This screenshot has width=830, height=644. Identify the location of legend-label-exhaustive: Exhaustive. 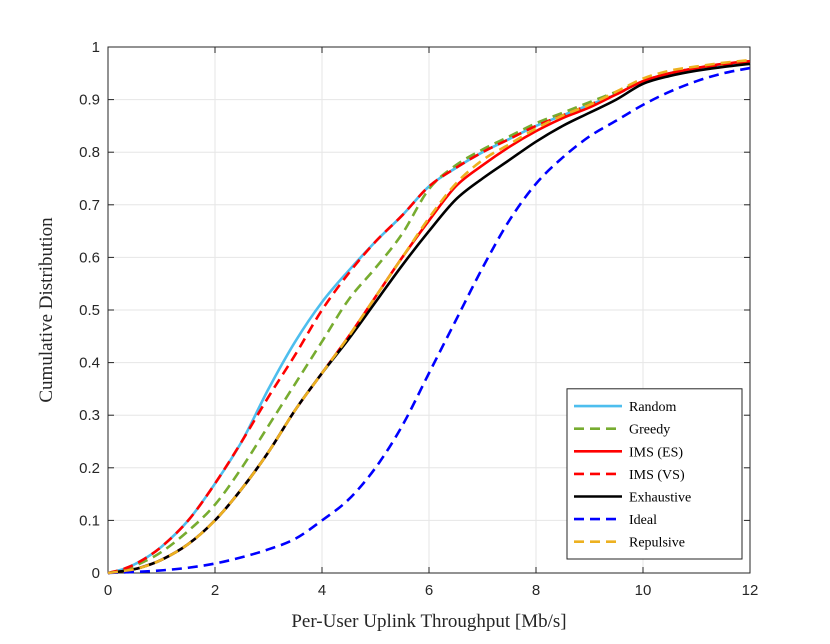
(660, 498).